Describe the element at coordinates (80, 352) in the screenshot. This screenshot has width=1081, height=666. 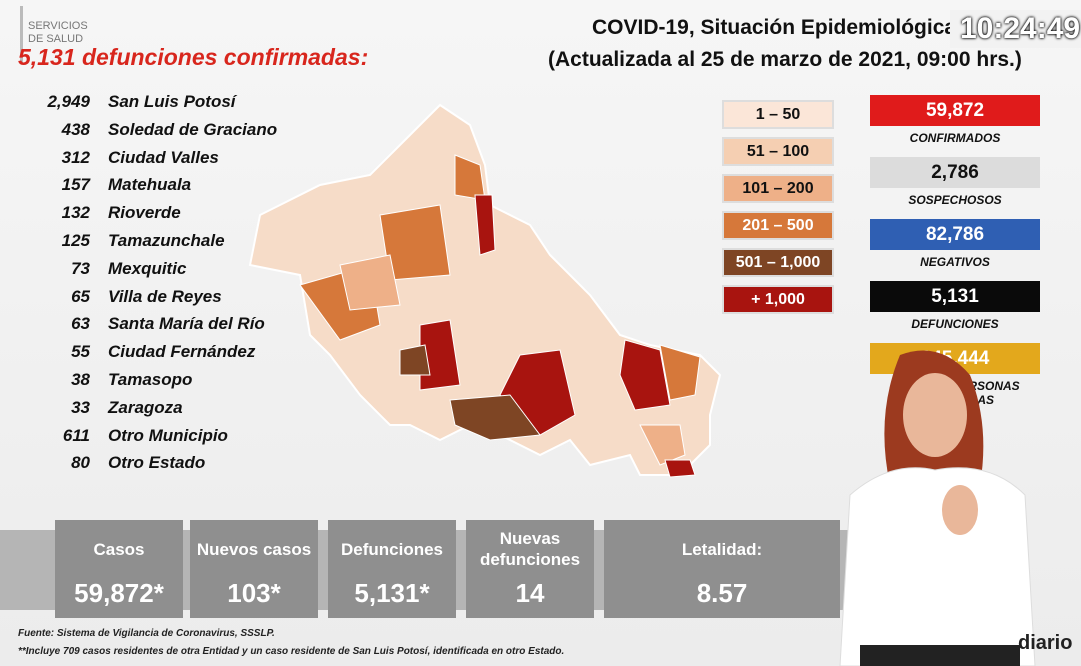
I see `death-count: 55` at that location.